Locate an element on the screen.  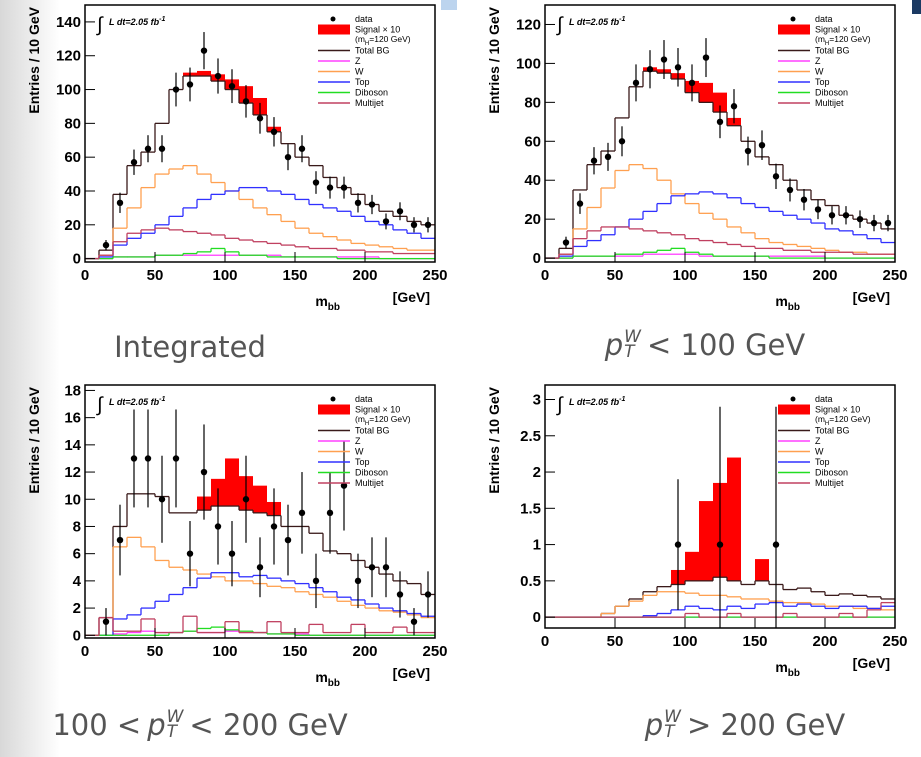
y-tick-label: 1 is located at coordinates (537, 545).